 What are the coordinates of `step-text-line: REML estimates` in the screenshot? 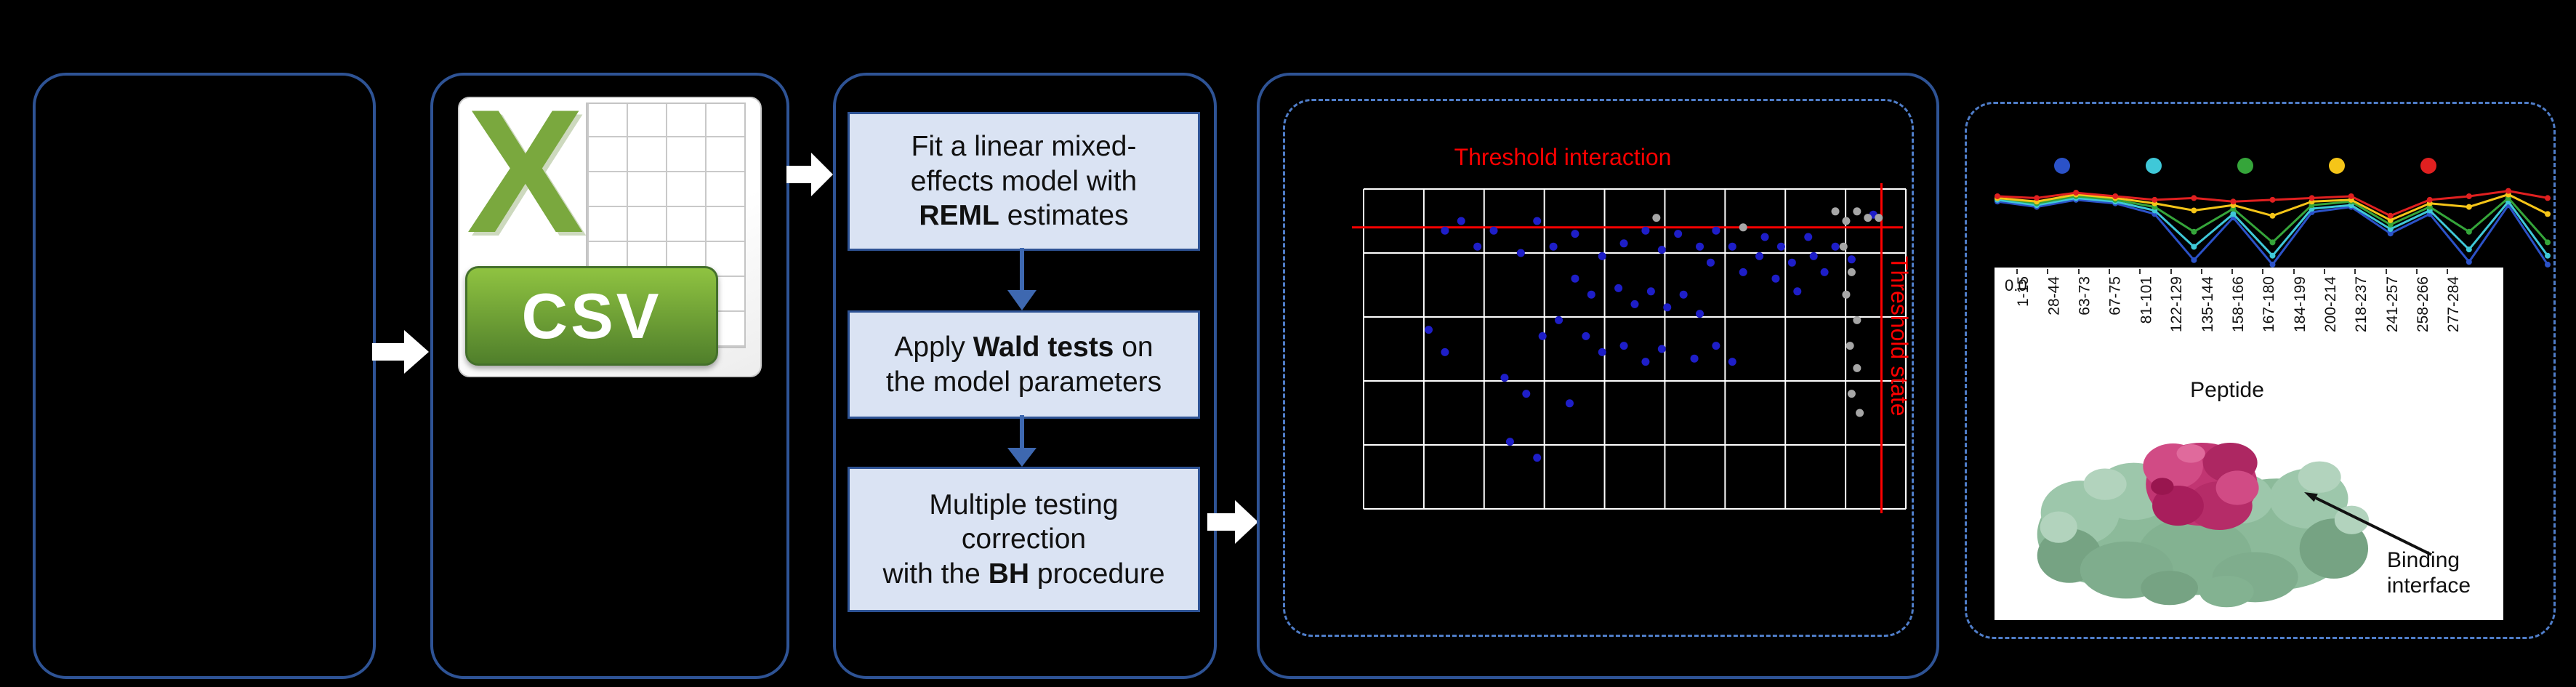 It's located at (1024, 216).